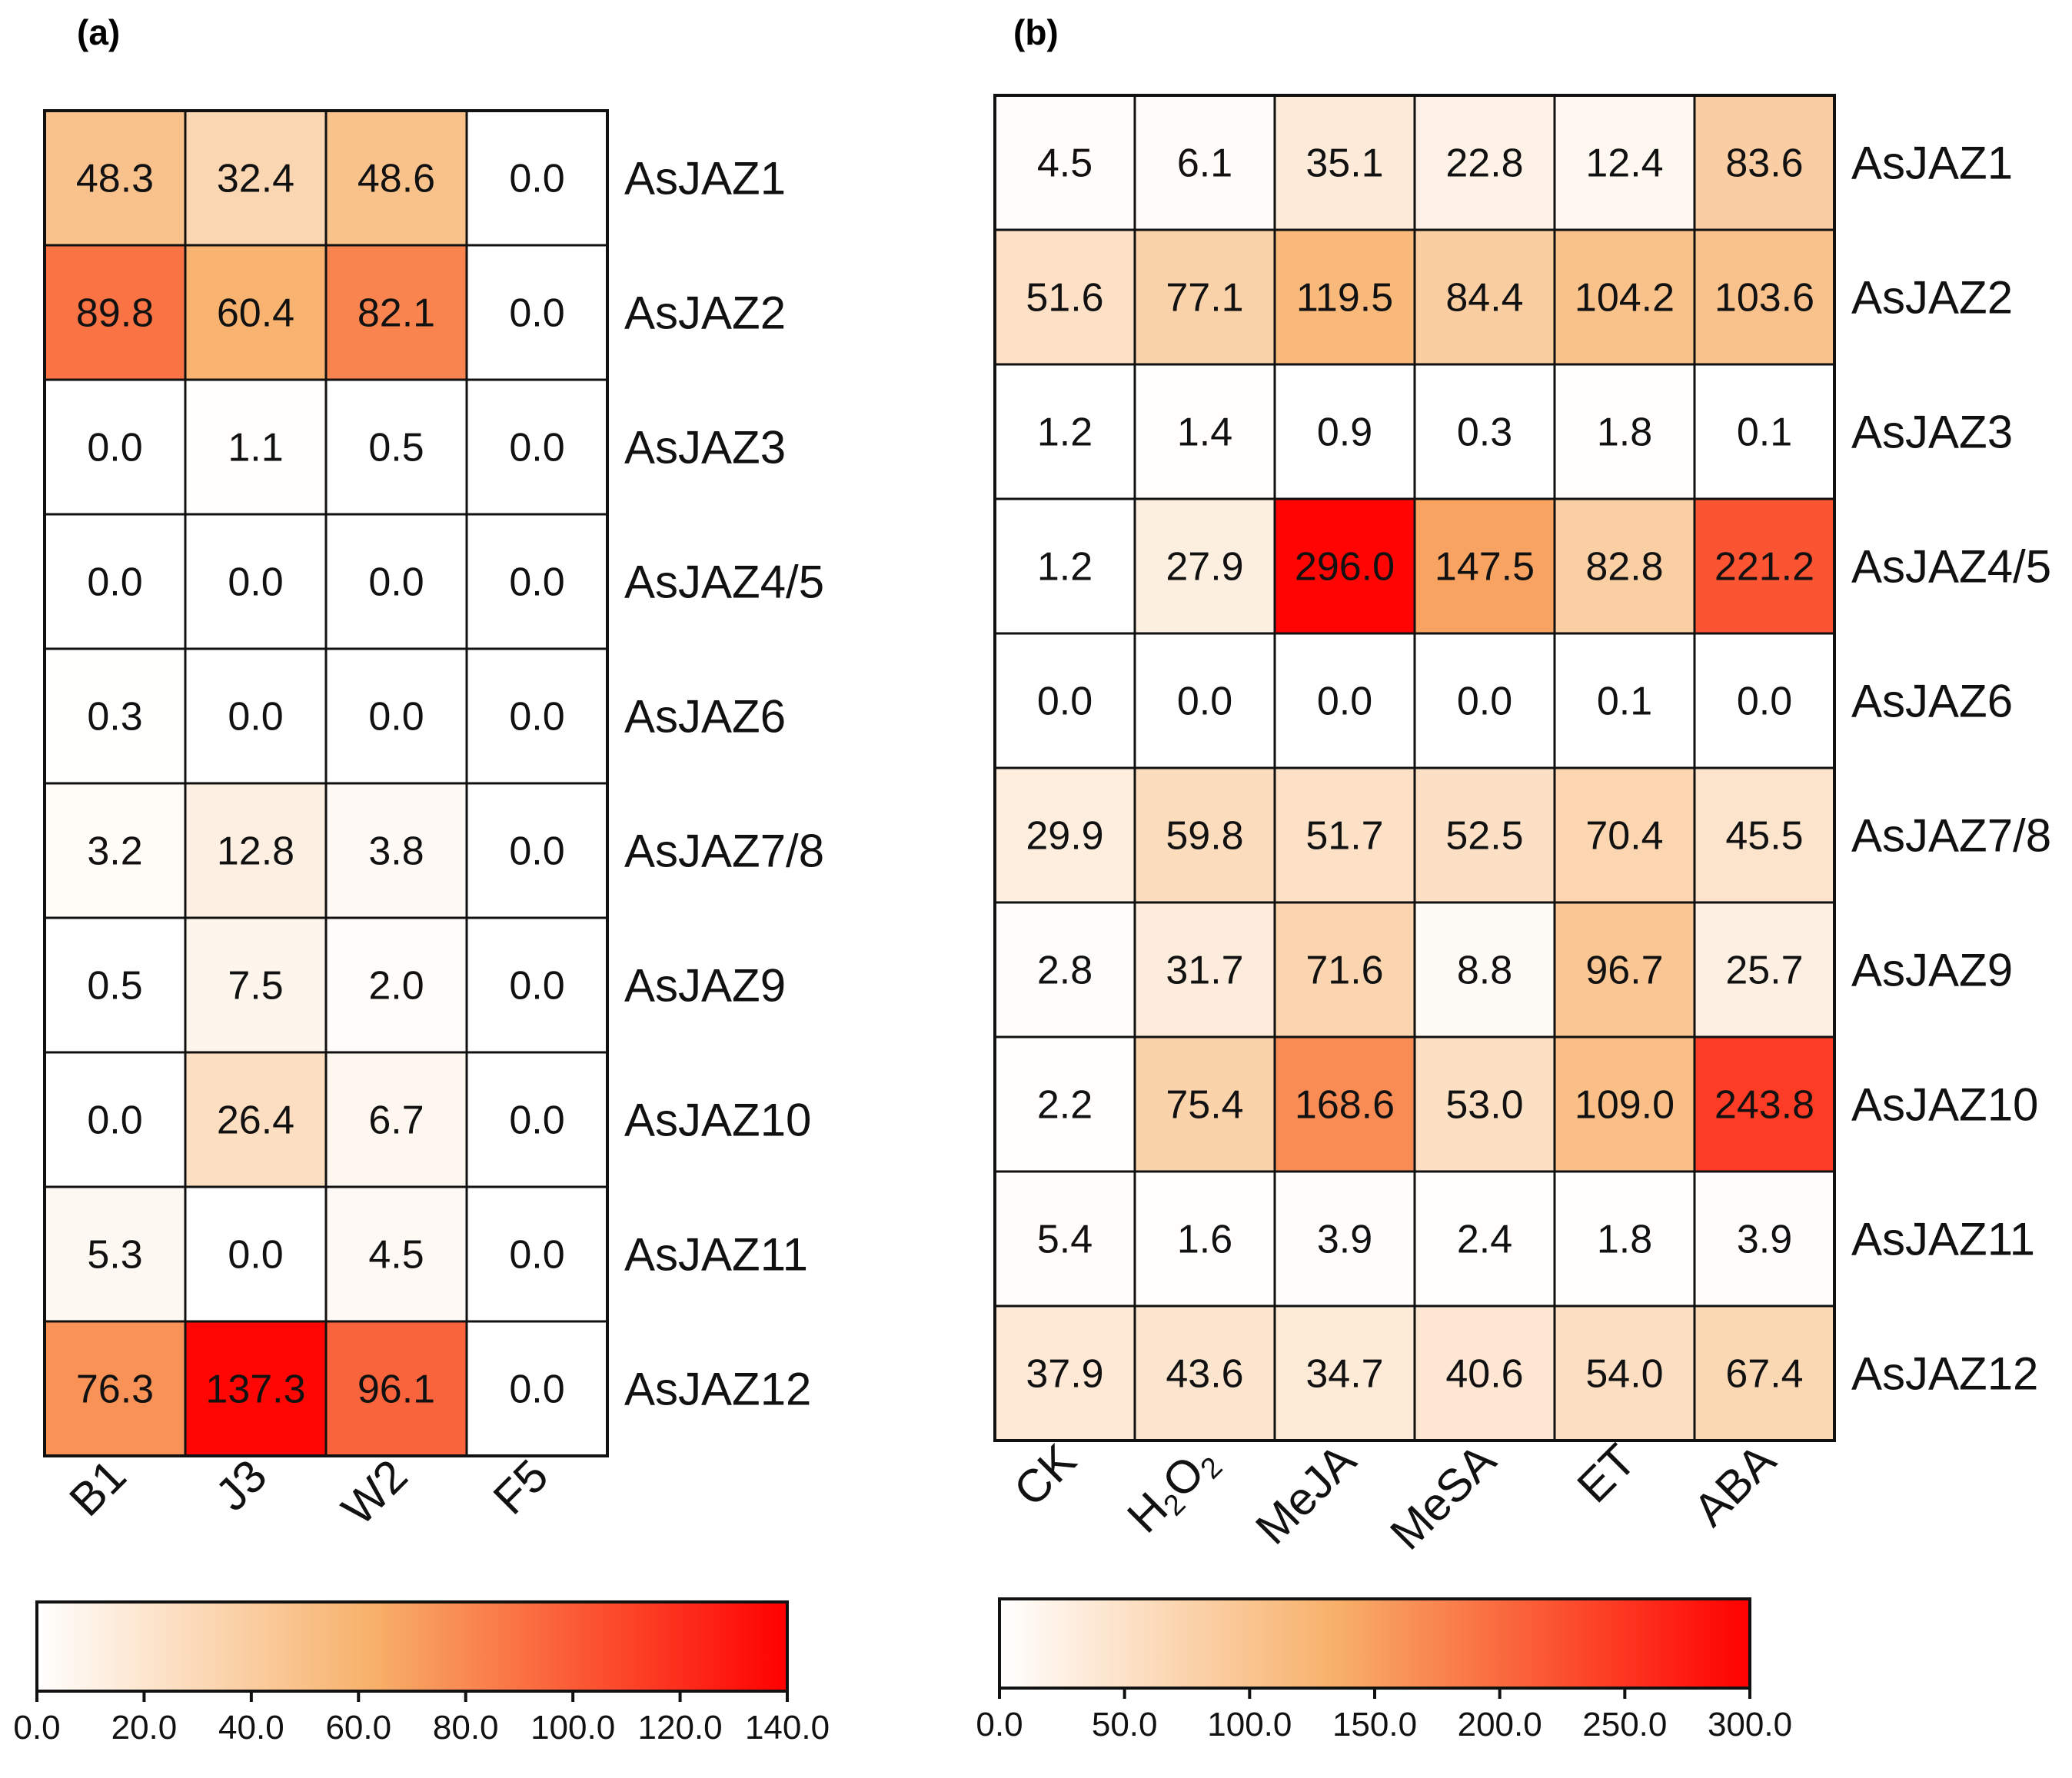 This screenshot has width=2072, height=1778. Describe the element at coordinates (256, 1120) in the screenshot. I see `cell-value-label: 26.4` at that location.